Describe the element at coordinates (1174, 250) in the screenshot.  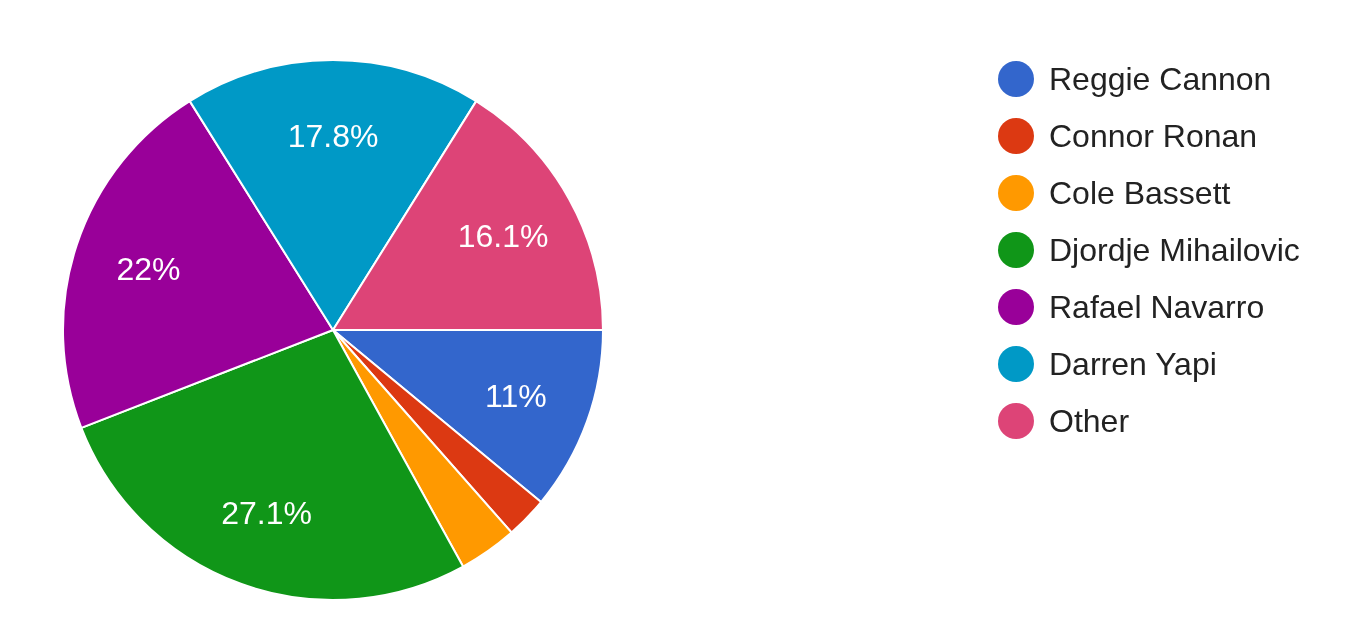
I see `legend-label: Djordje Mihailovic` at that location.